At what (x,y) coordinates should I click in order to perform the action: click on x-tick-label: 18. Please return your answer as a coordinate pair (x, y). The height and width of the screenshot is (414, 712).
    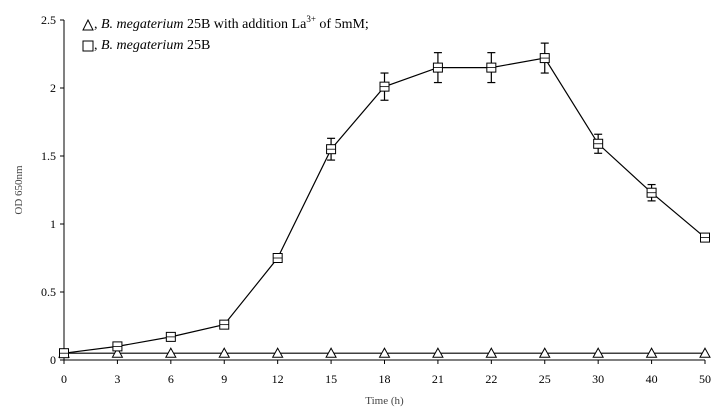
    Looking at the image, I should click on (385, 379).